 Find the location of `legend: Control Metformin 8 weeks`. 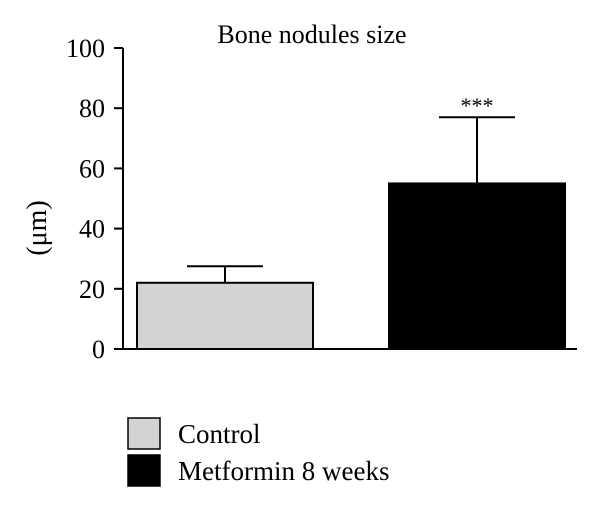

legend: Control Metformin 8 weeks is located at coordinates (258, 452).